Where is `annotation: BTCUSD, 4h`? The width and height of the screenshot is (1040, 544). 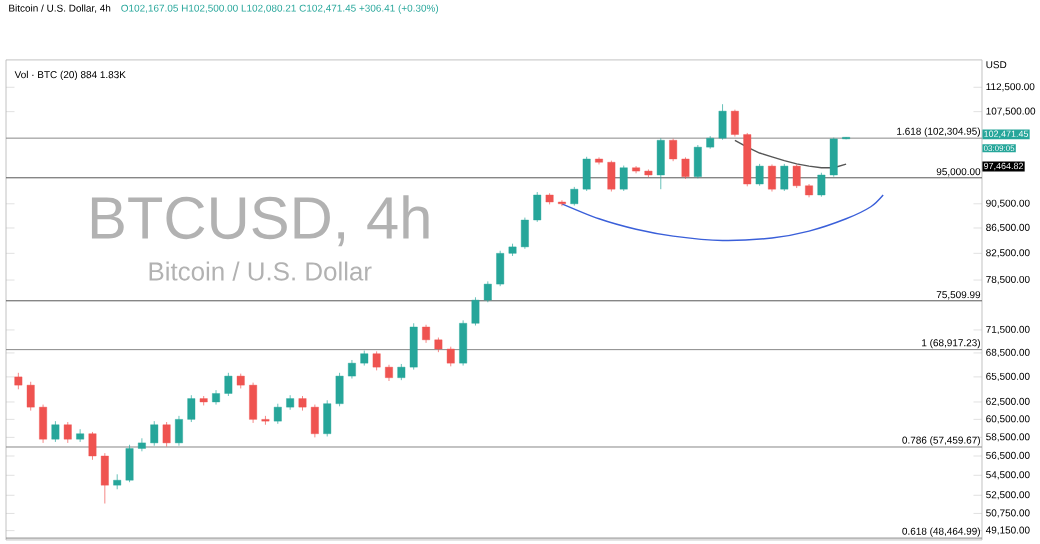 annotation: BTCUSD, 4h is located at coordinates (260, 221).